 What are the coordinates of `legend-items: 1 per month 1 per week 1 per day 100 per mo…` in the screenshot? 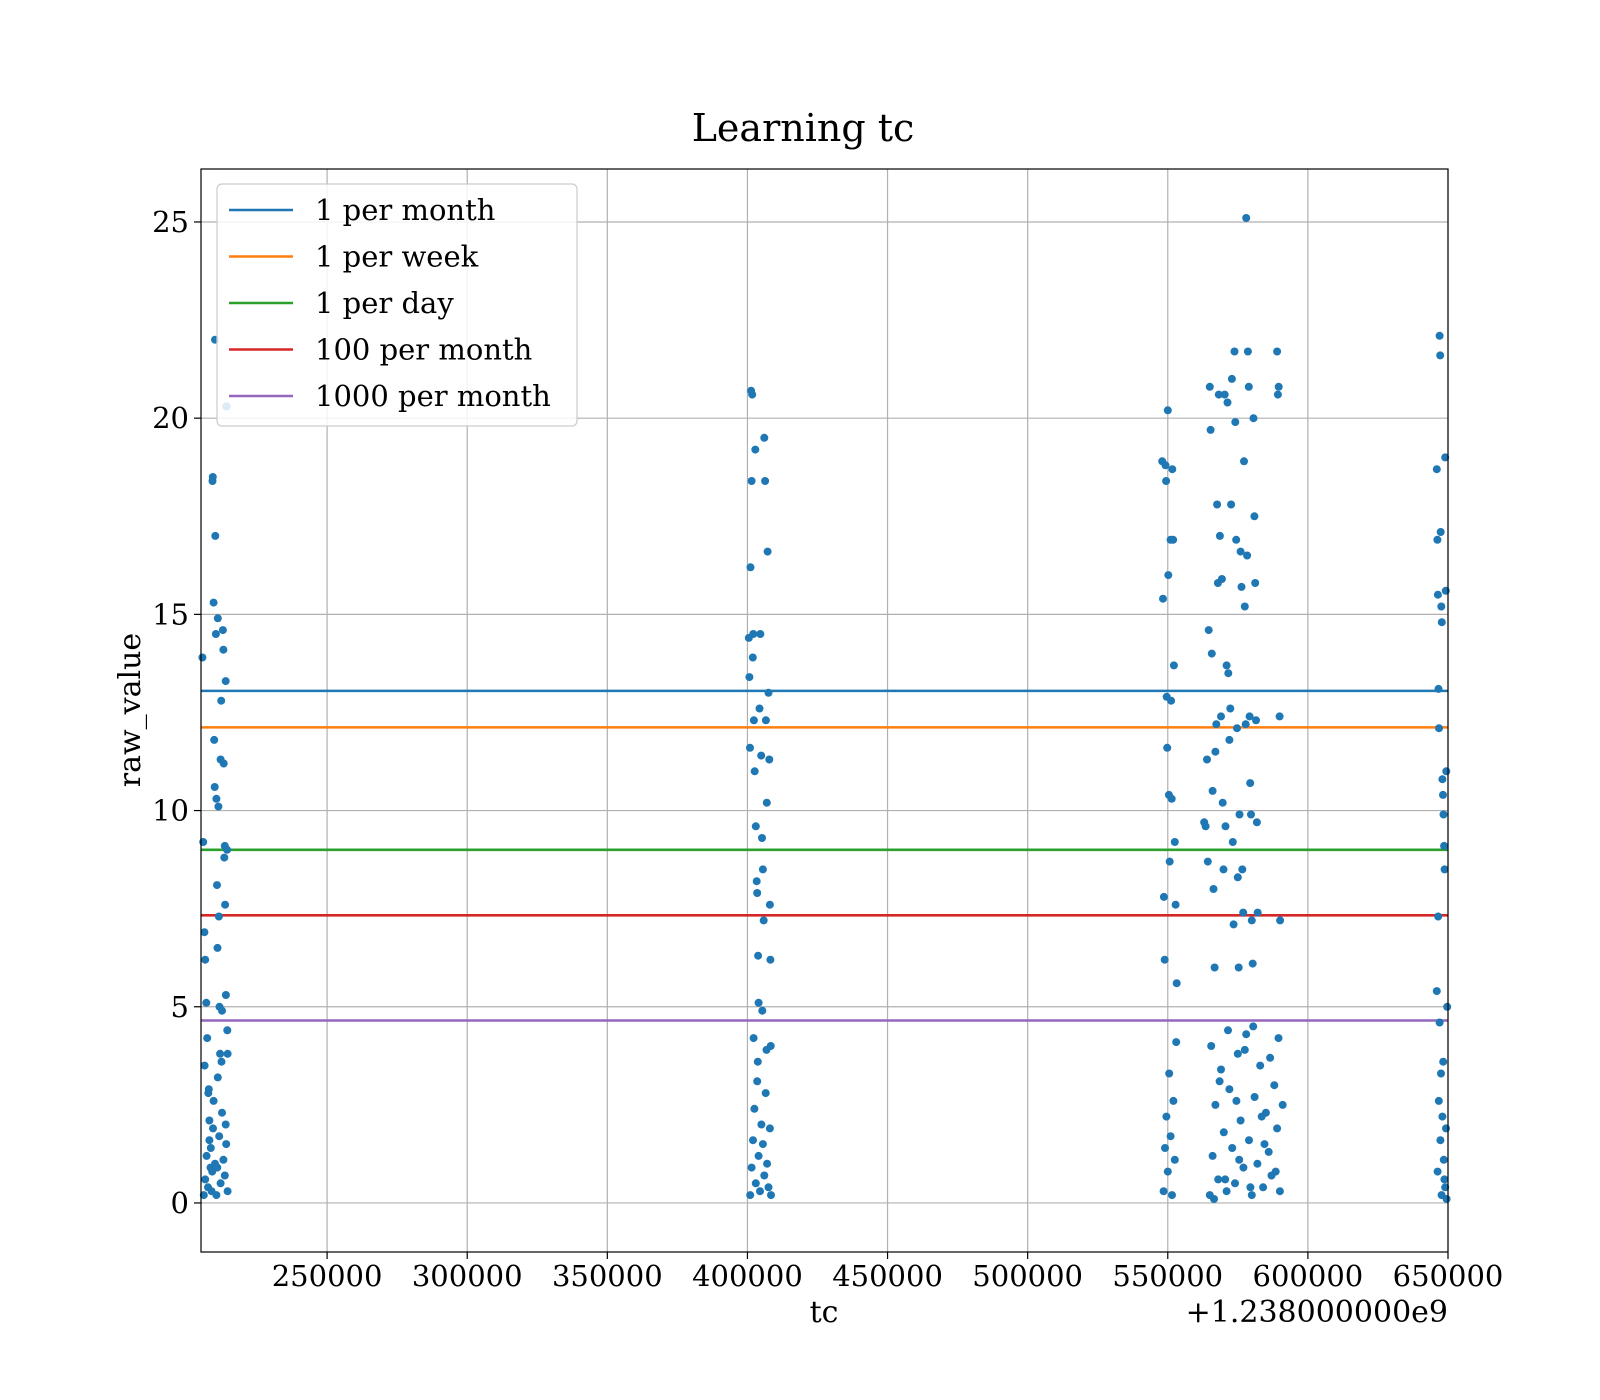 It's located at (390, 303).